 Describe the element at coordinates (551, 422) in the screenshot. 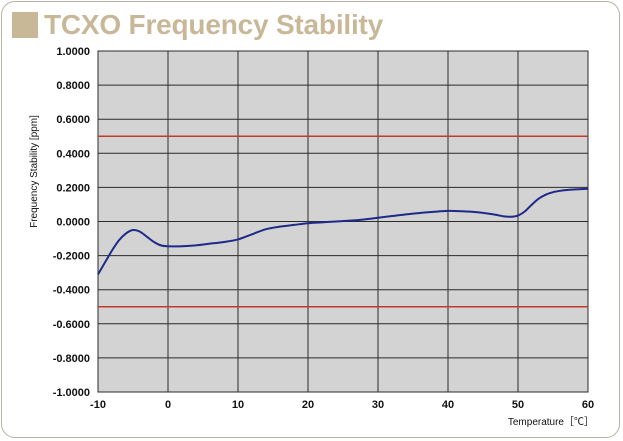

I see `x-axis-label: Temperature［℃］` at that location.